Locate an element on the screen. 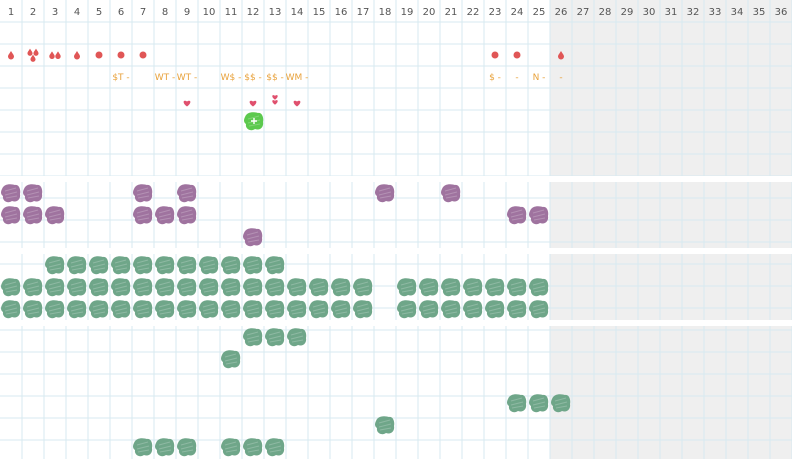 Image resolution: width=792 pixels, height=459 pixels. day-number: 18 is located at coordinates (385, 12).